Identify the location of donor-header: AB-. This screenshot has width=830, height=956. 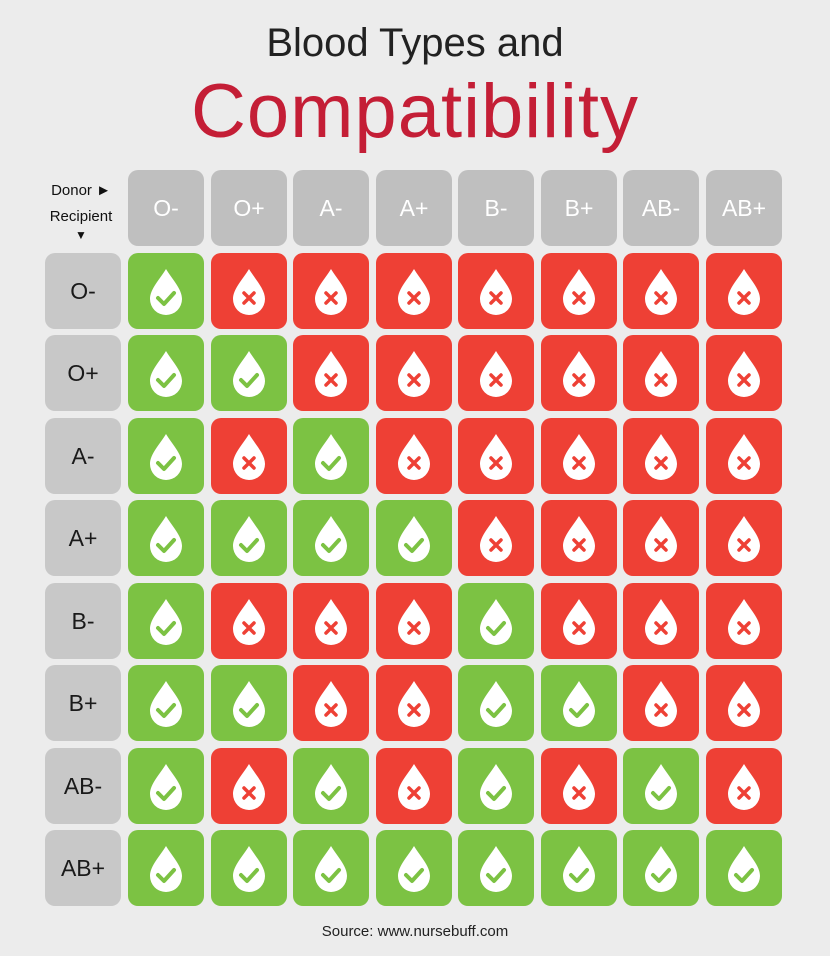
(661, 208).